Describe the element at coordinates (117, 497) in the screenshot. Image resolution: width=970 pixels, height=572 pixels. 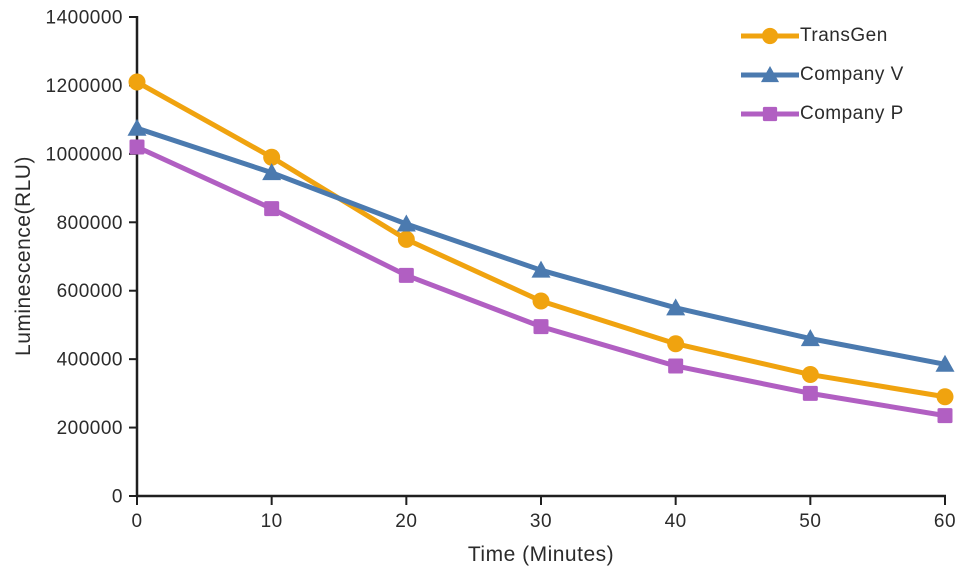
I see `y-tick-label: 0` at that location.